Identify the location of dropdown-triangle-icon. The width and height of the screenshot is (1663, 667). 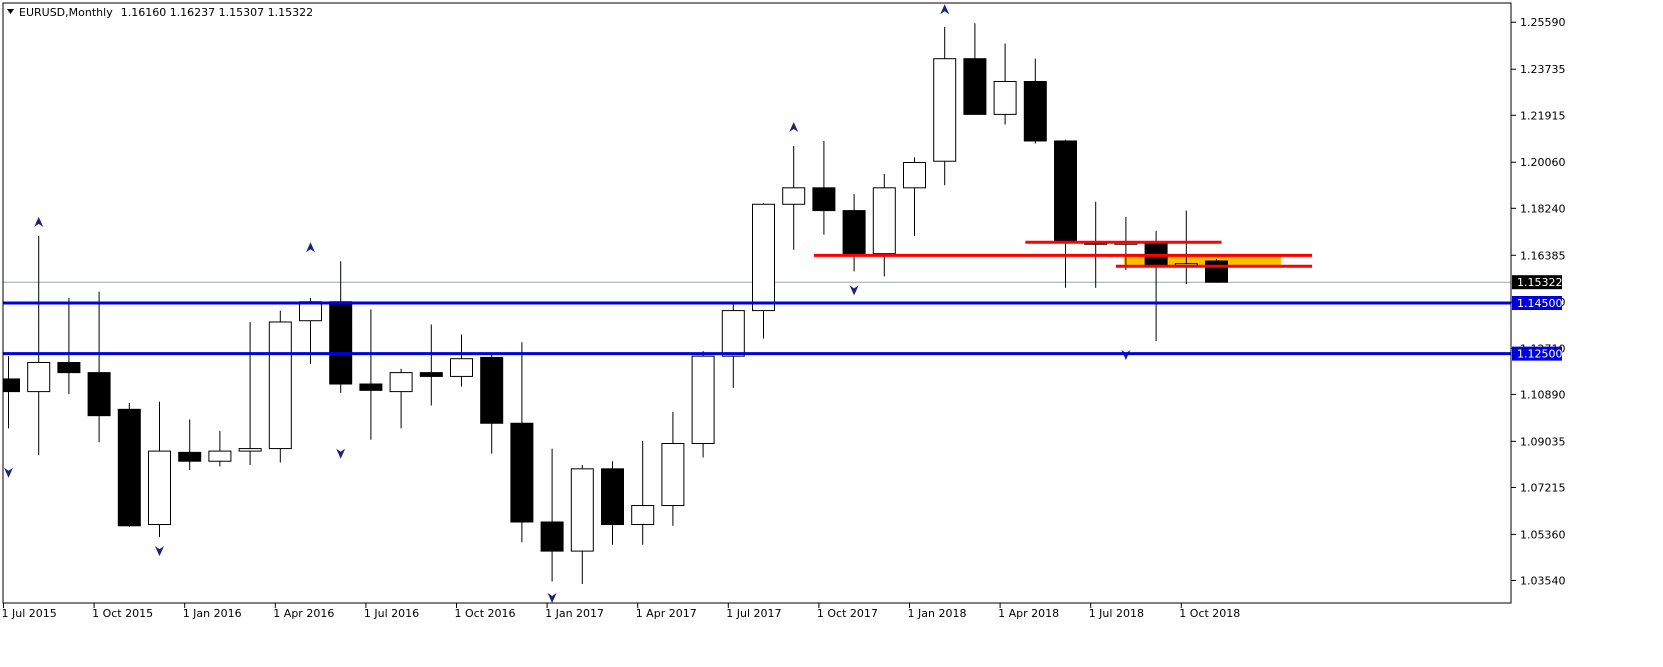
(10, 11).